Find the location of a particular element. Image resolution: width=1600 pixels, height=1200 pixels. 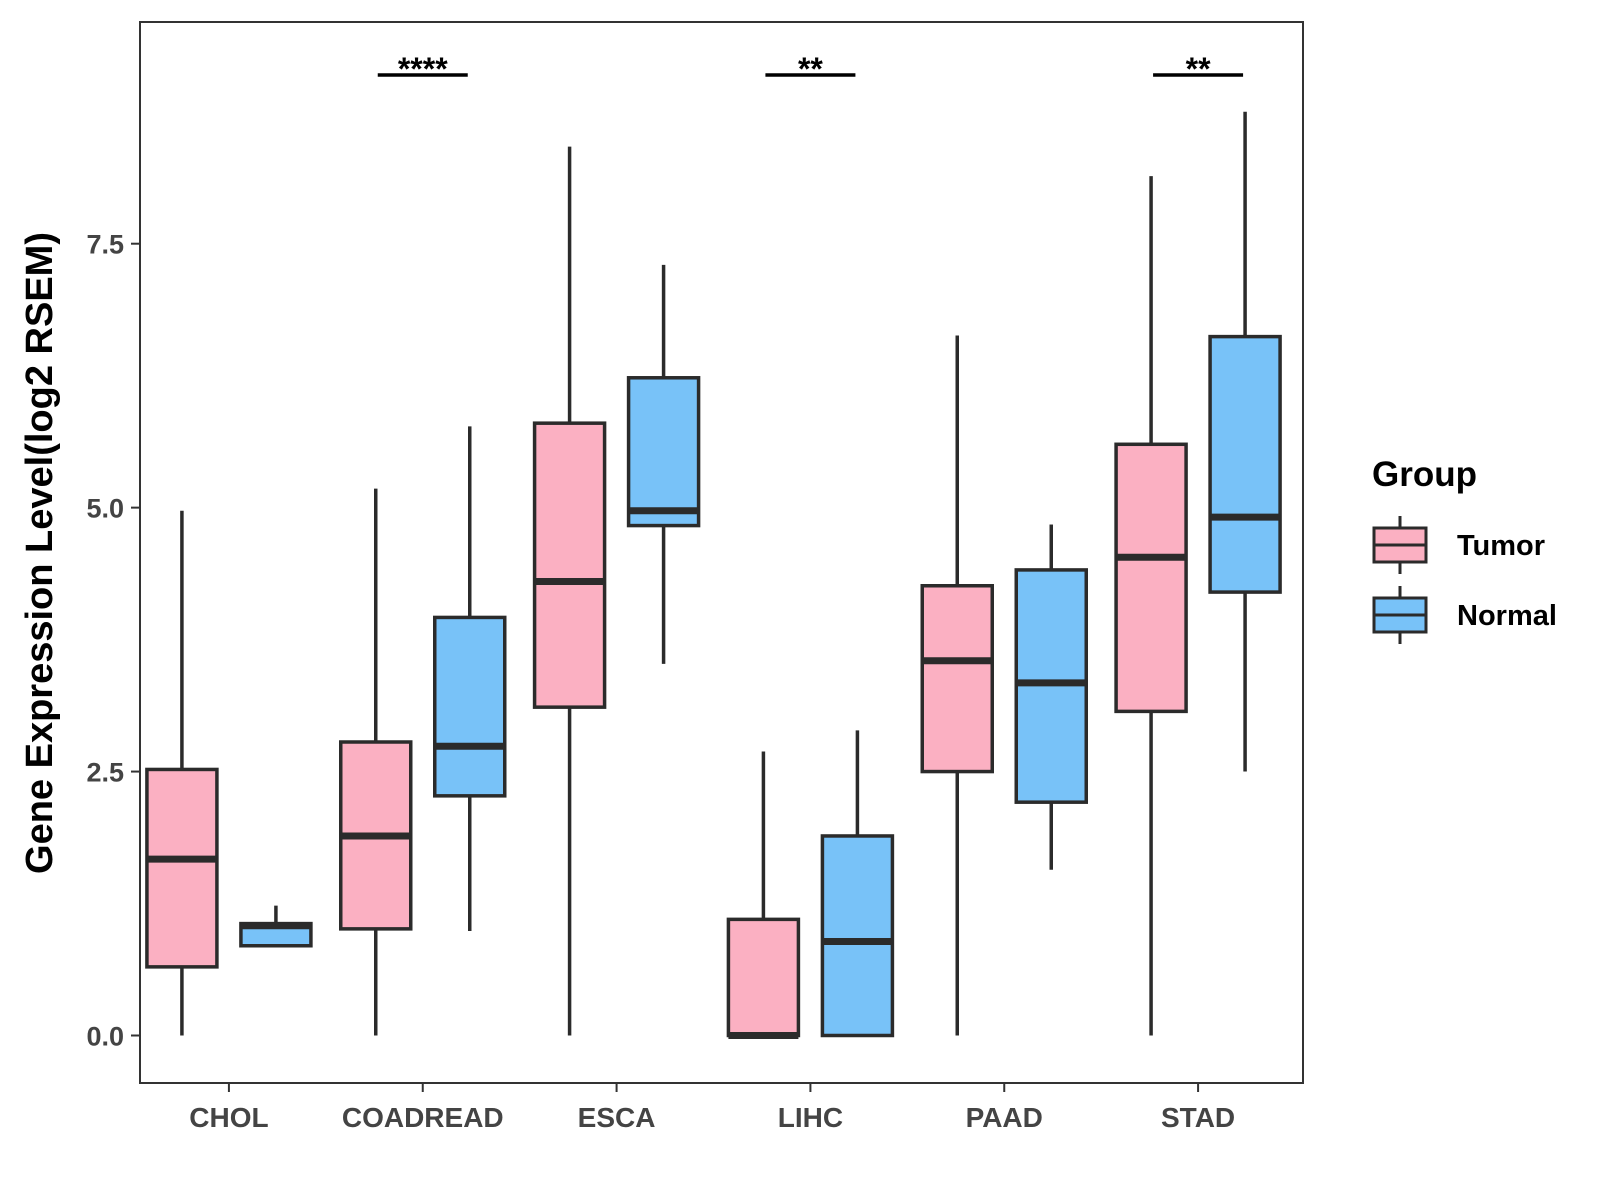

y-tick-label: 0.0 is located at coordinates (105, 1036).